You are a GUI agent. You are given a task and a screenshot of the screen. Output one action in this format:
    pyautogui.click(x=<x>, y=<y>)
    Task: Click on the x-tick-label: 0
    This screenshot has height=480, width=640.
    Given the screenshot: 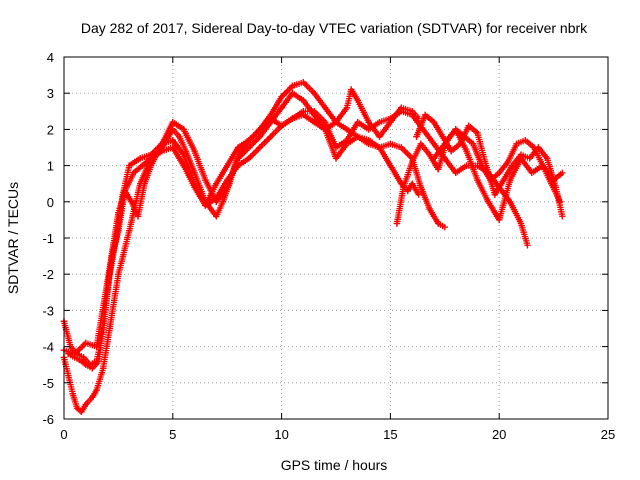 What is the action you would take?
    pyautogui.click(x=63, y=434)
    